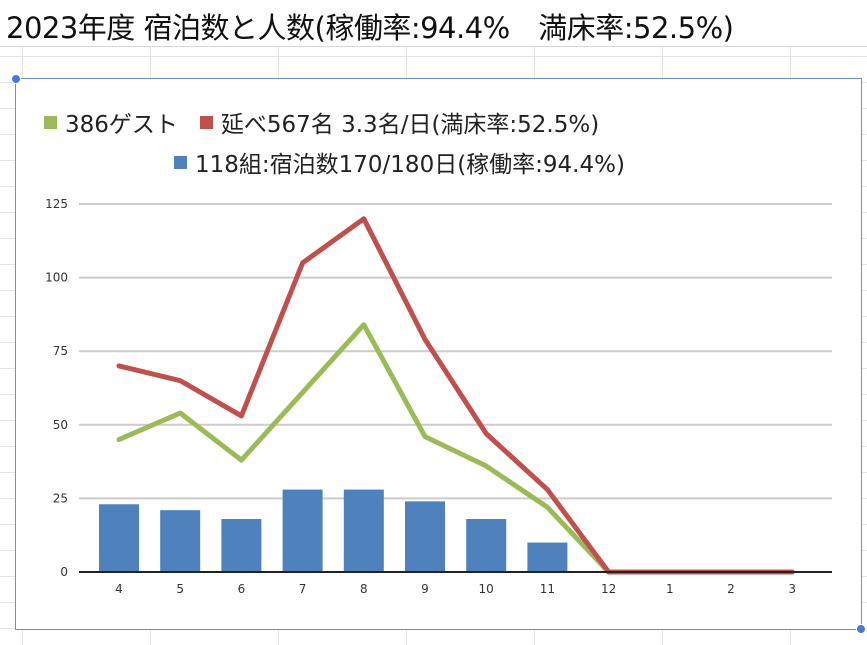  Describe the element at coordinates (410, 125) in the screenshot. I see `legend-label-people: 延べ567名 3.3名/日(満床率:52.5%)` at that location.